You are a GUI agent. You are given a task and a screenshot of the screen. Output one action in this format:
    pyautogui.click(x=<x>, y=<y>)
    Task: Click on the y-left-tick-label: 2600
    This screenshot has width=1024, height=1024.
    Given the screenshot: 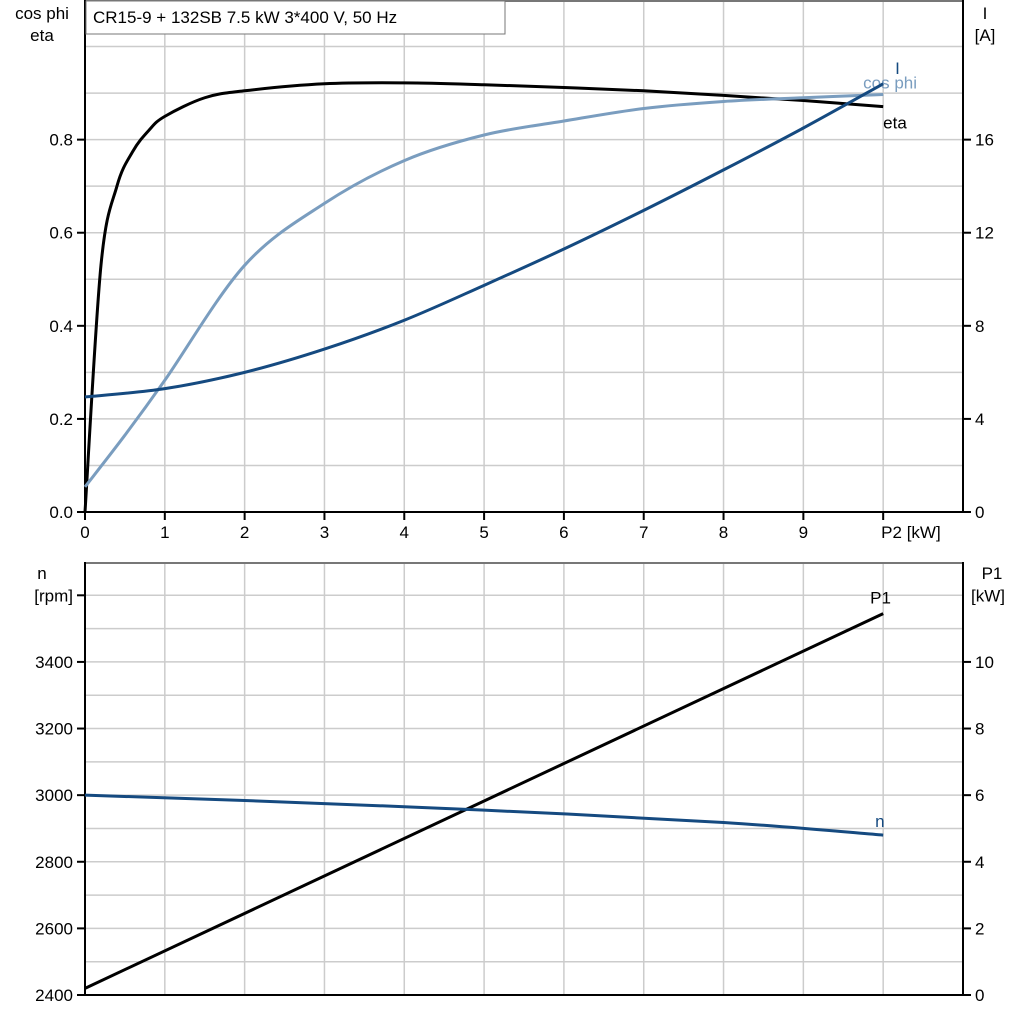 What is the action you would take?
    pyautogui.click(x=54, y=928)
    